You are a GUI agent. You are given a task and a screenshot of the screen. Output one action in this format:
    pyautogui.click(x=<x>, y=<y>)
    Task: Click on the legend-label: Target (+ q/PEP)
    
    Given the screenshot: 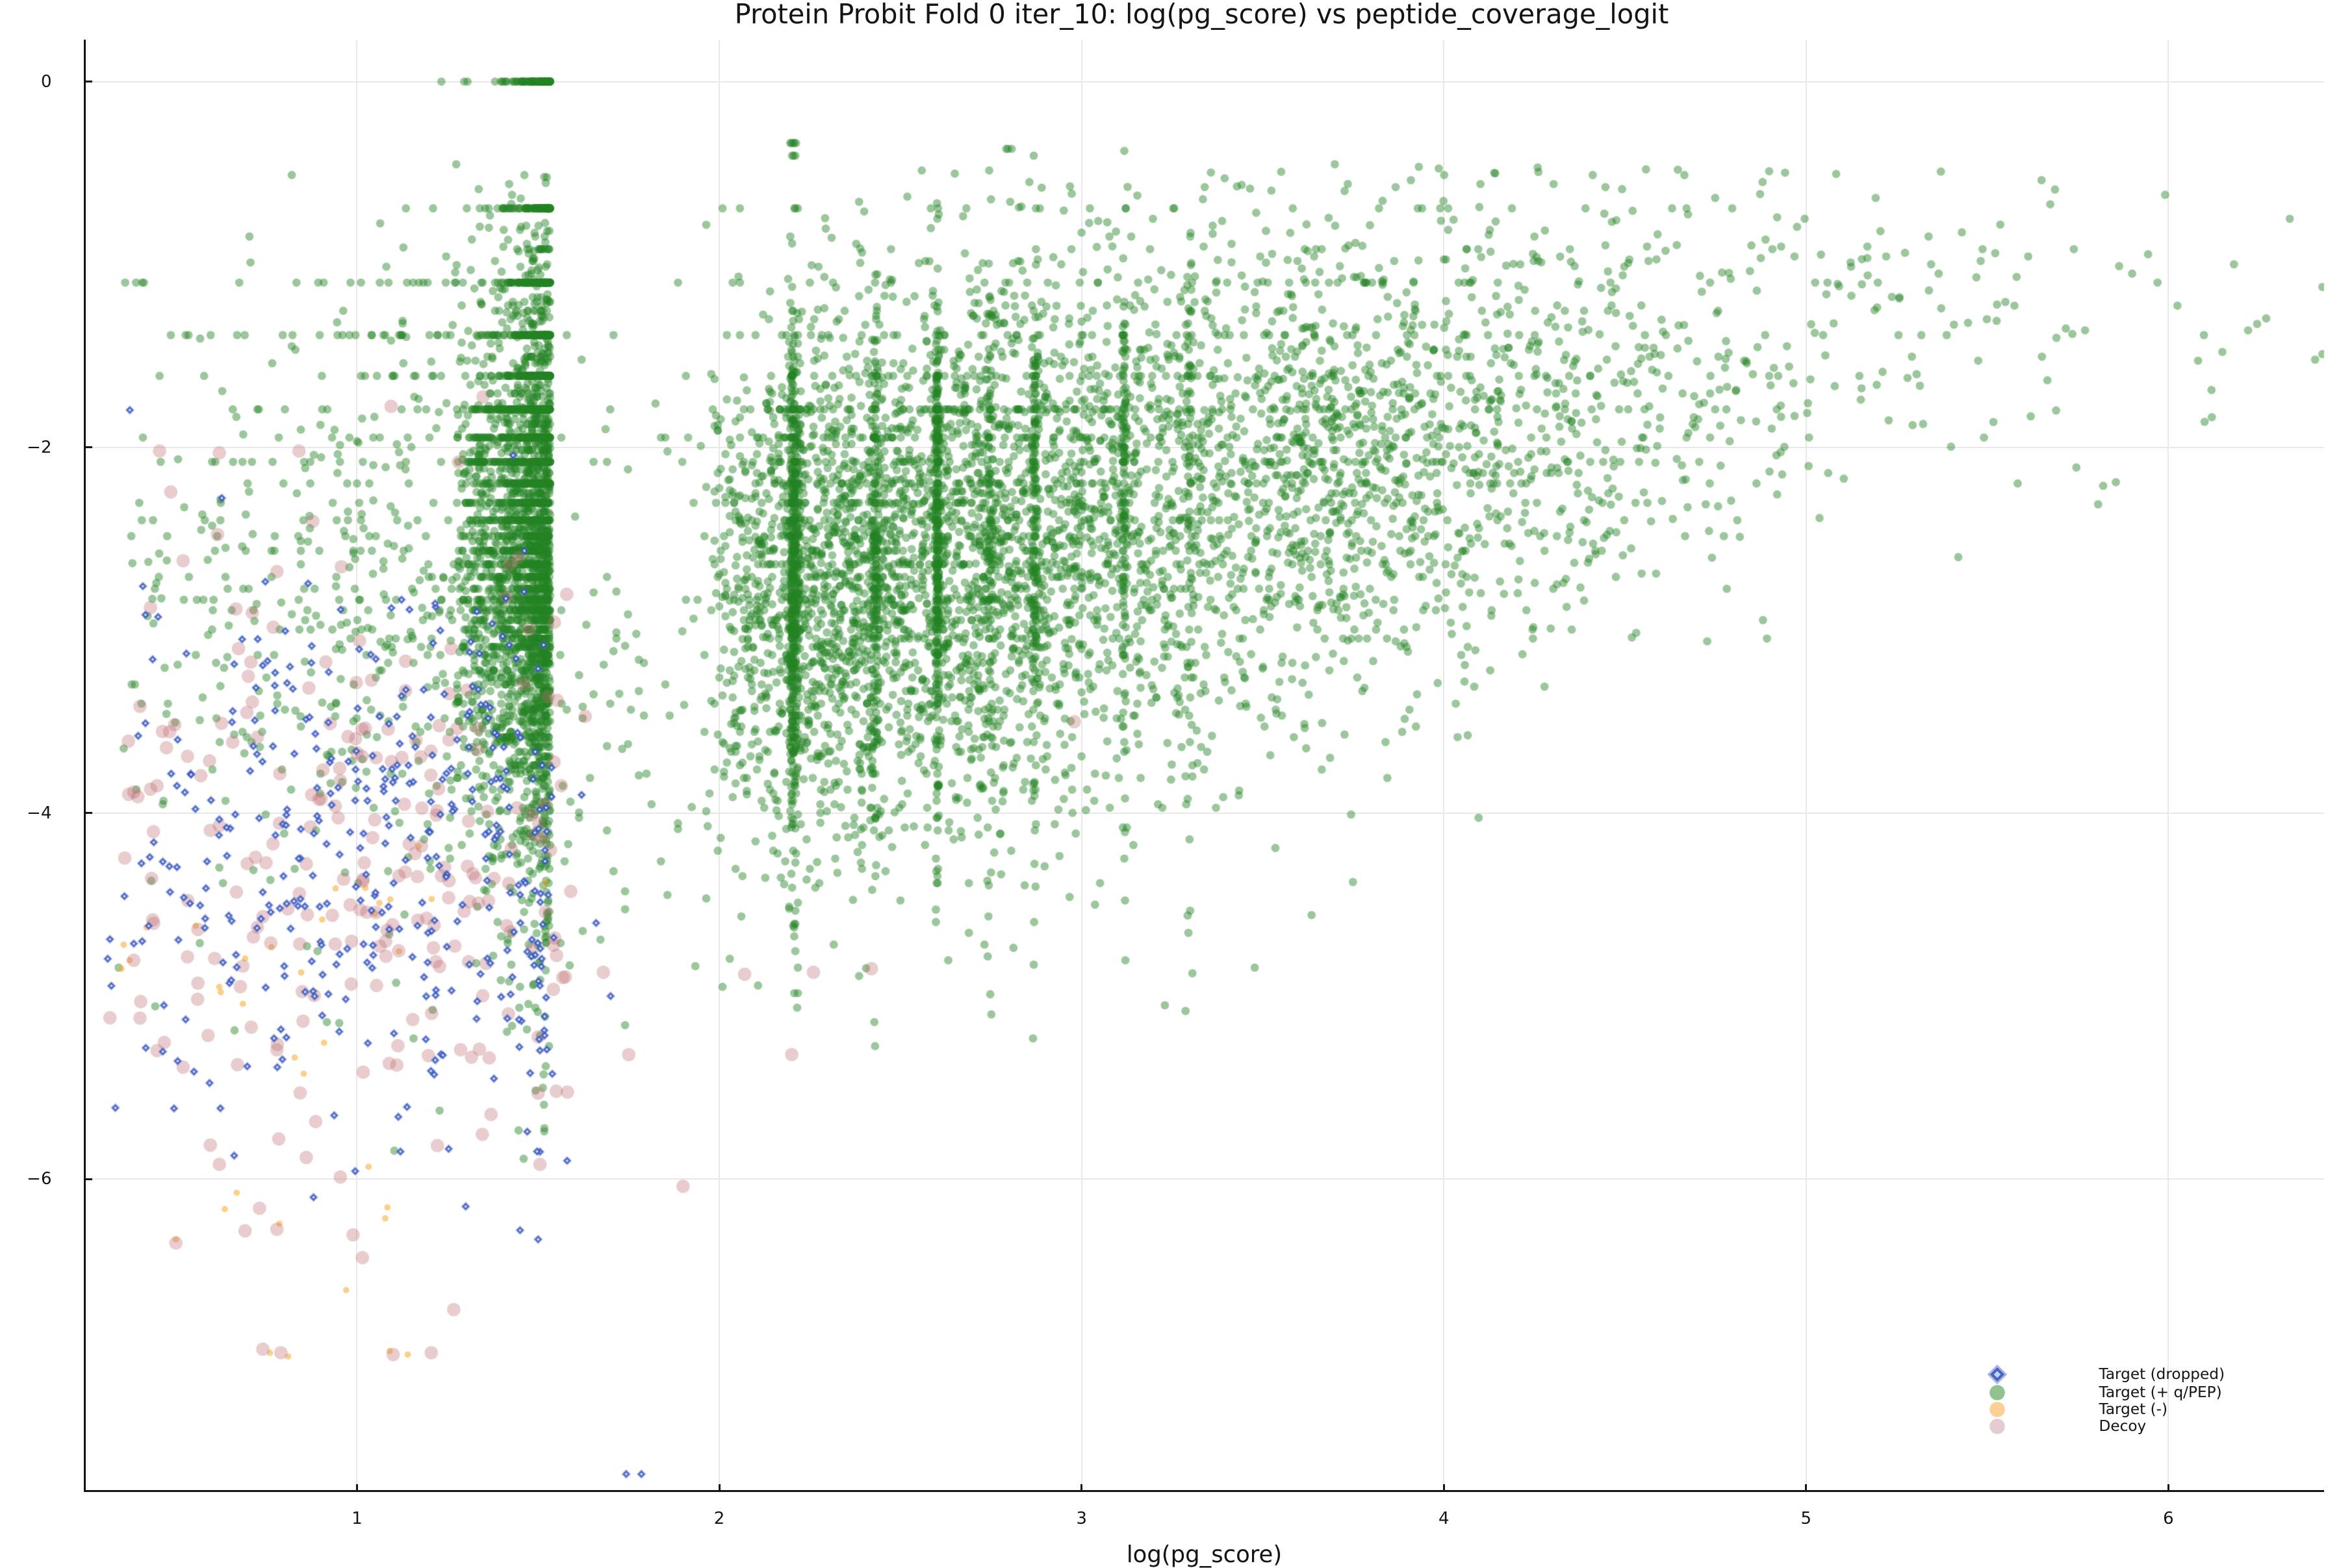 What is the action you would take?
    pyautogui.click(x=2160, y=1392)
    